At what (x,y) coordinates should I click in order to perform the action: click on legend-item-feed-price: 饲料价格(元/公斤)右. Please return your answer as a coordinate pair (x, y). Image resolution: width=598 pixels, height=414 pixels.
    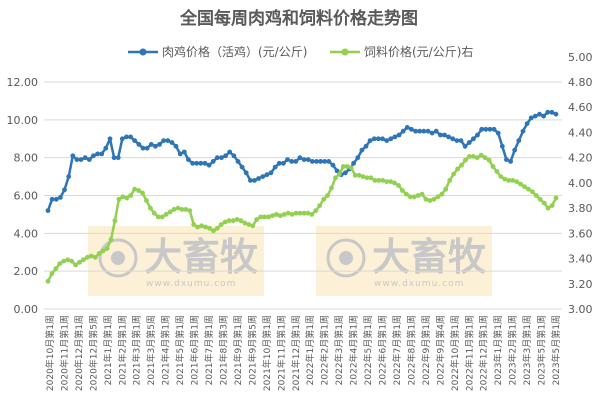
    Looking at the image, I should click on (401, 51).